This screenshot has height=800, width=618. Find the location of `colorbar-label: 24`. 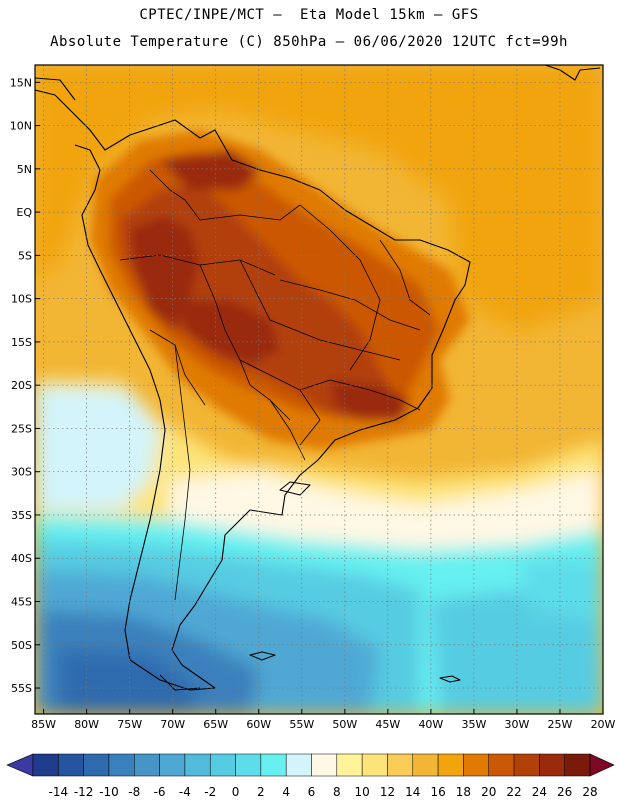

colorbar-label: 24 is located at coordinates (539, 792).